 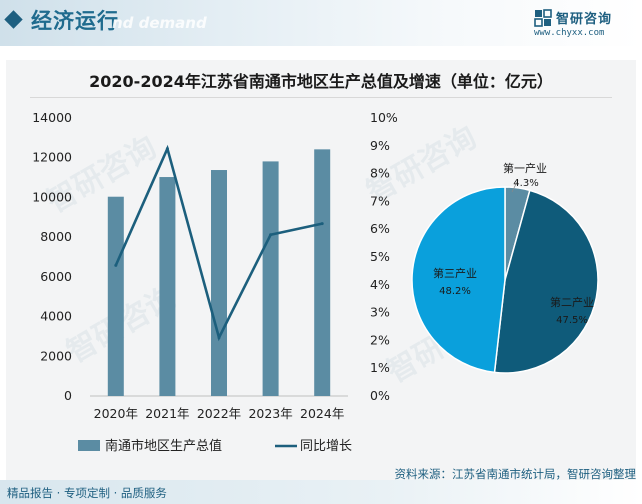 What do you see at coordinates (322, 272) in the screenshot?
I see `bar-2024年` at bounding box center [322, 272].